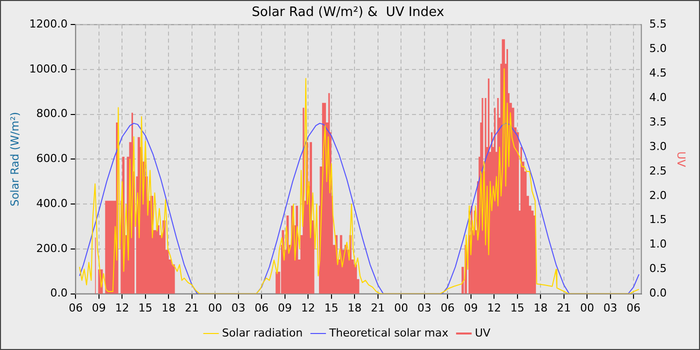  Describe the element at coordinates (348, 12) in the screenshot. I see `chart-title: Solar Rad (W/m²) & UV Index` at that location.